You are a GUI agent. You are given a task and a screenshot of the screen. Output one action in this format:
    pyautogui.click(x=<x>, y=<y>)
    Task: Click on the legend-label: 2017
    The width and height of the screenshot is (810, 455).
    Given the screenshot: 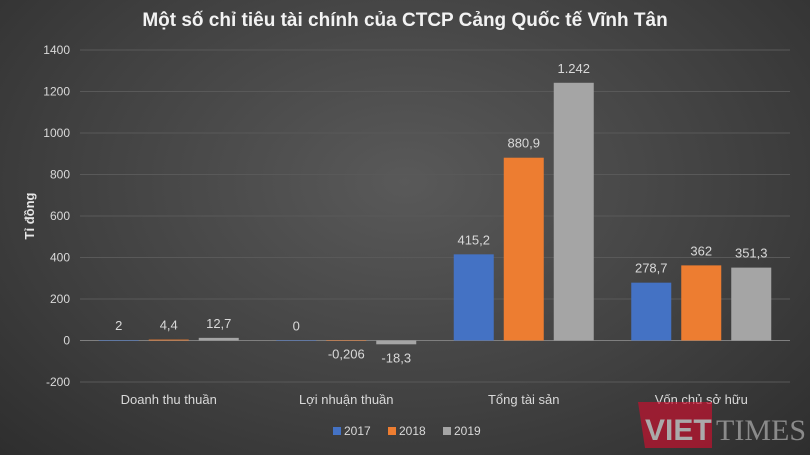 What is the action you would take?
    pyautogui.click(x=357, y=431)
    